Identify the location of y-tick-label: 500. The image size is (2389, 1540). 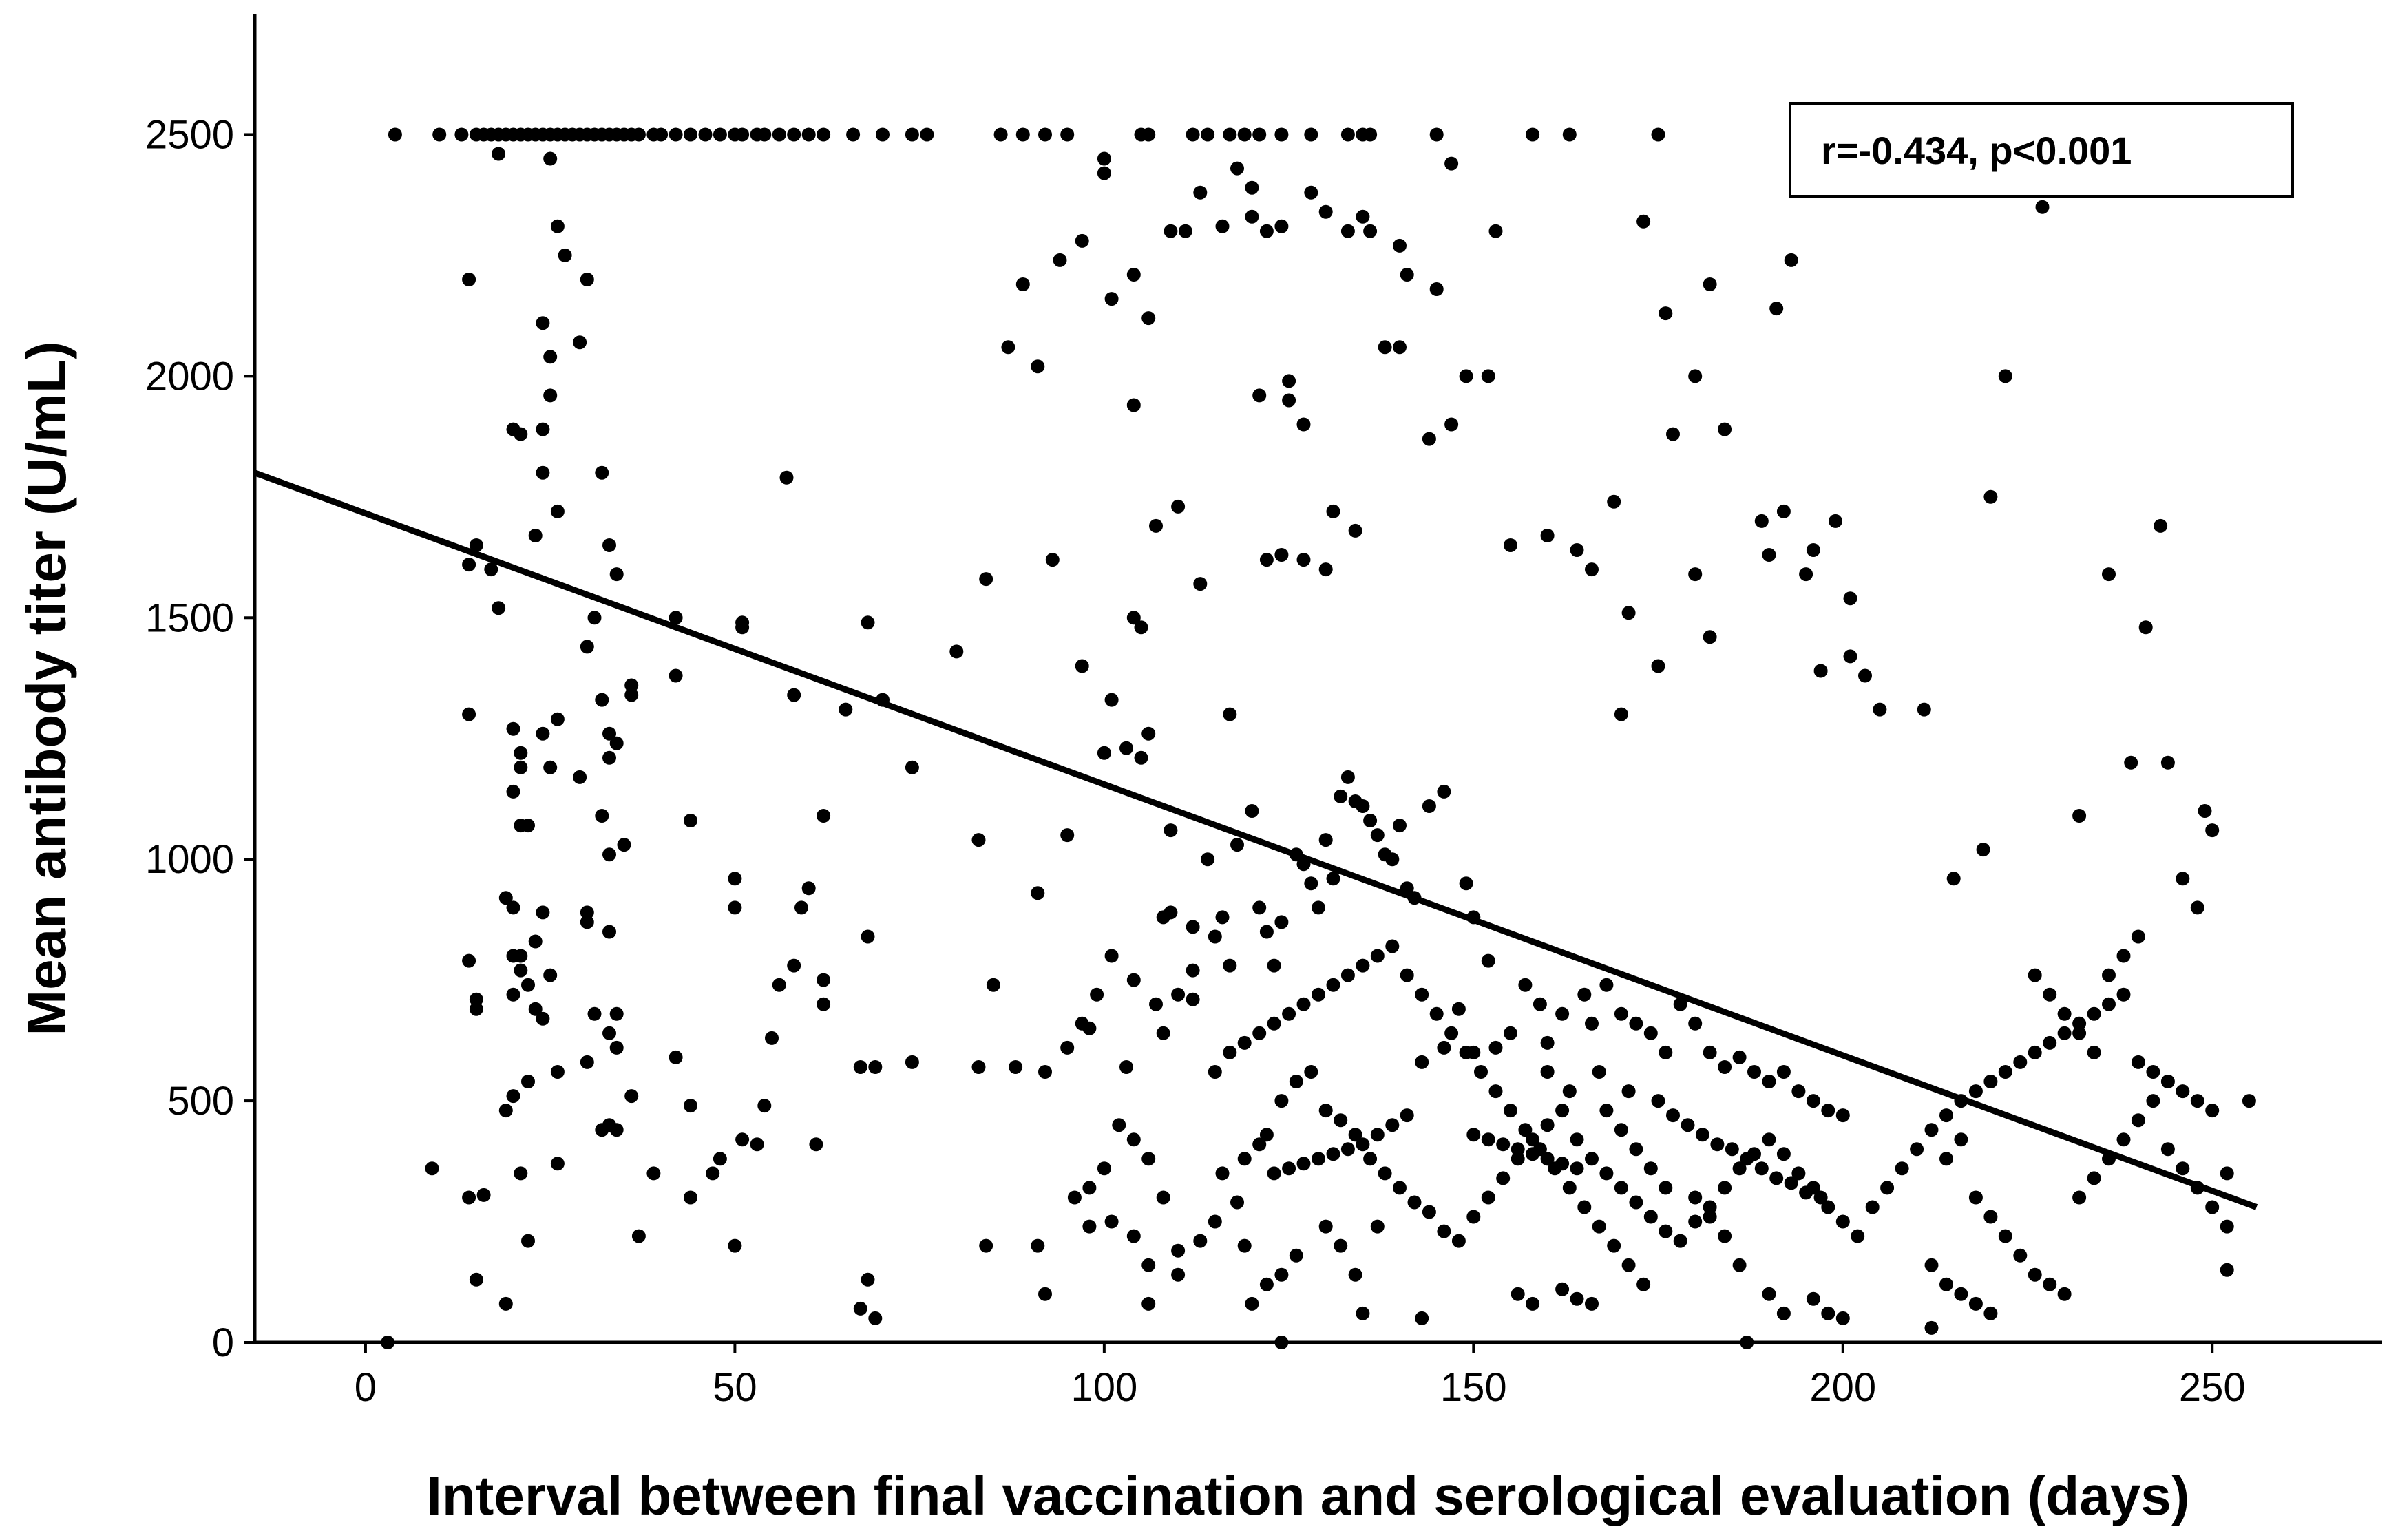
(200, 1102).